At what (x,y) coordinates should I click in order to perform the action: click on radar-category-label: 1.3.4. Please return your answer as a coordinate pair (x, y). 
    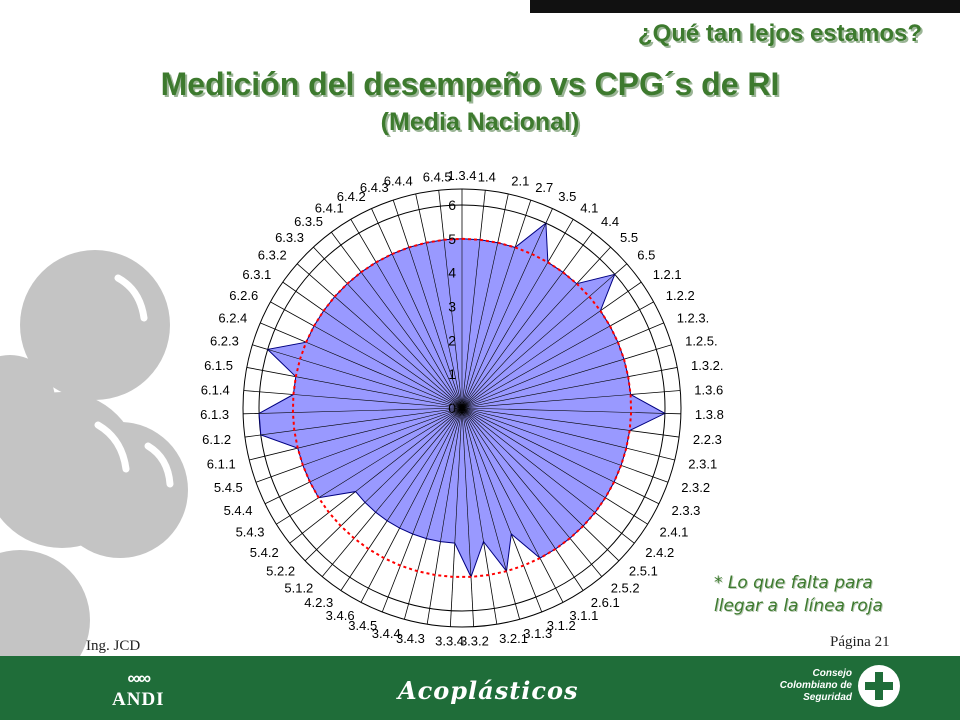
    Looking at the image, I should click on (462, 175).